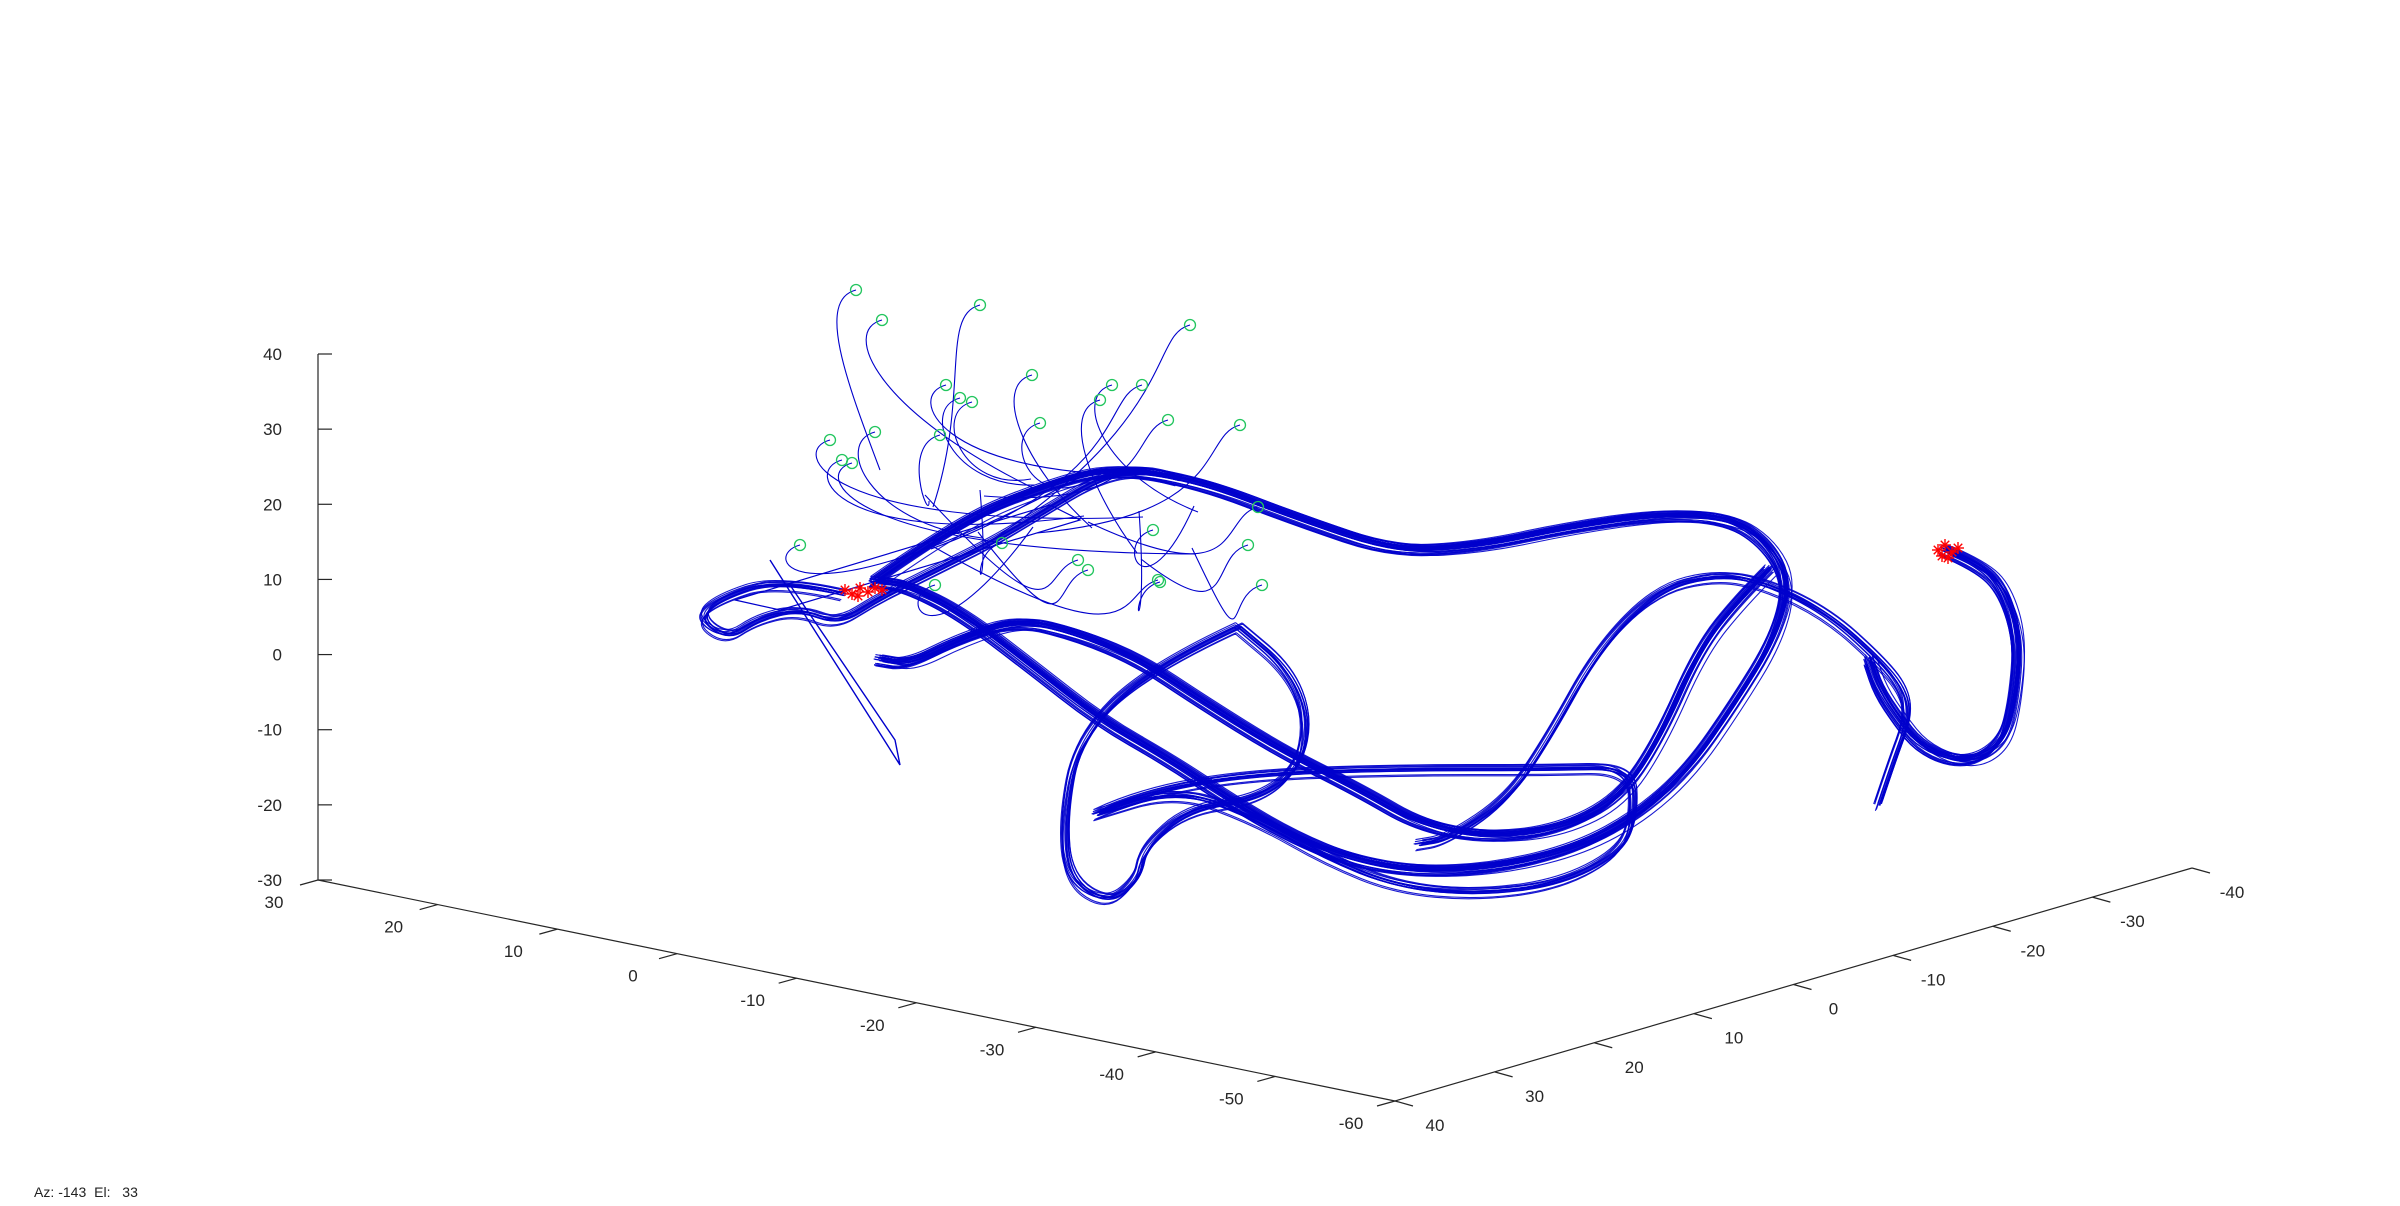 This screenshot has height=1206, width=2400. I want to click on y-tick-label: 40, so click(1435, 1125).